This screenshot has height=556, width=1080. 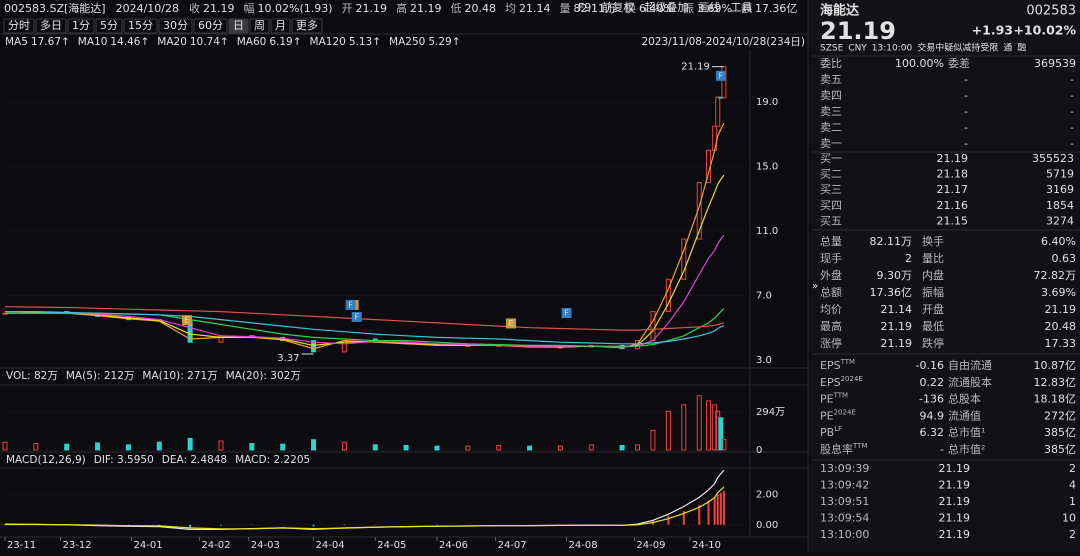 I want to click on fin-label: 流通值, so click(x=964, y=415).